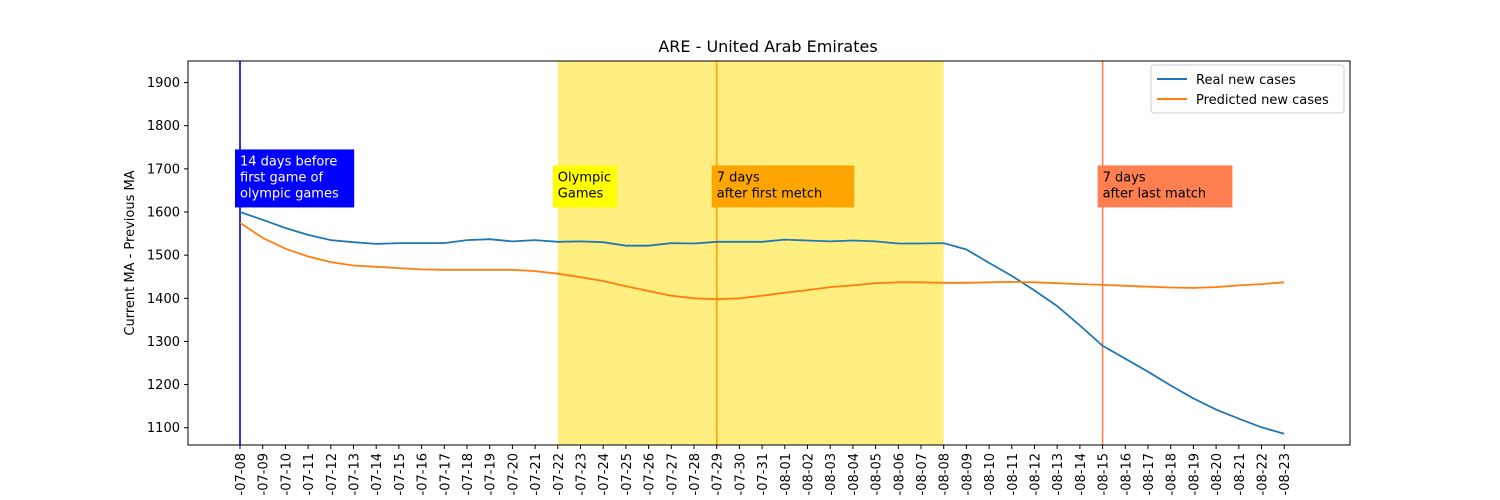 This screenshot has height=500, width=1500. I want to click on chart-title: ARE - United Arab Emirates, so click(767, 46).